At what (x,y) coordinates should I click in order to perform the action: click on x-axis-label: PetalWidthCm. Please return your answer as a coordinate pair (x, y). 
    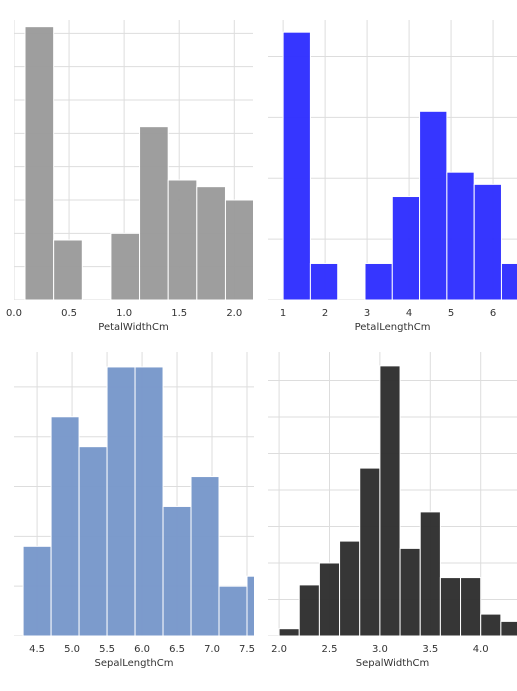
    Looking at the image, I should click on (133, 327).